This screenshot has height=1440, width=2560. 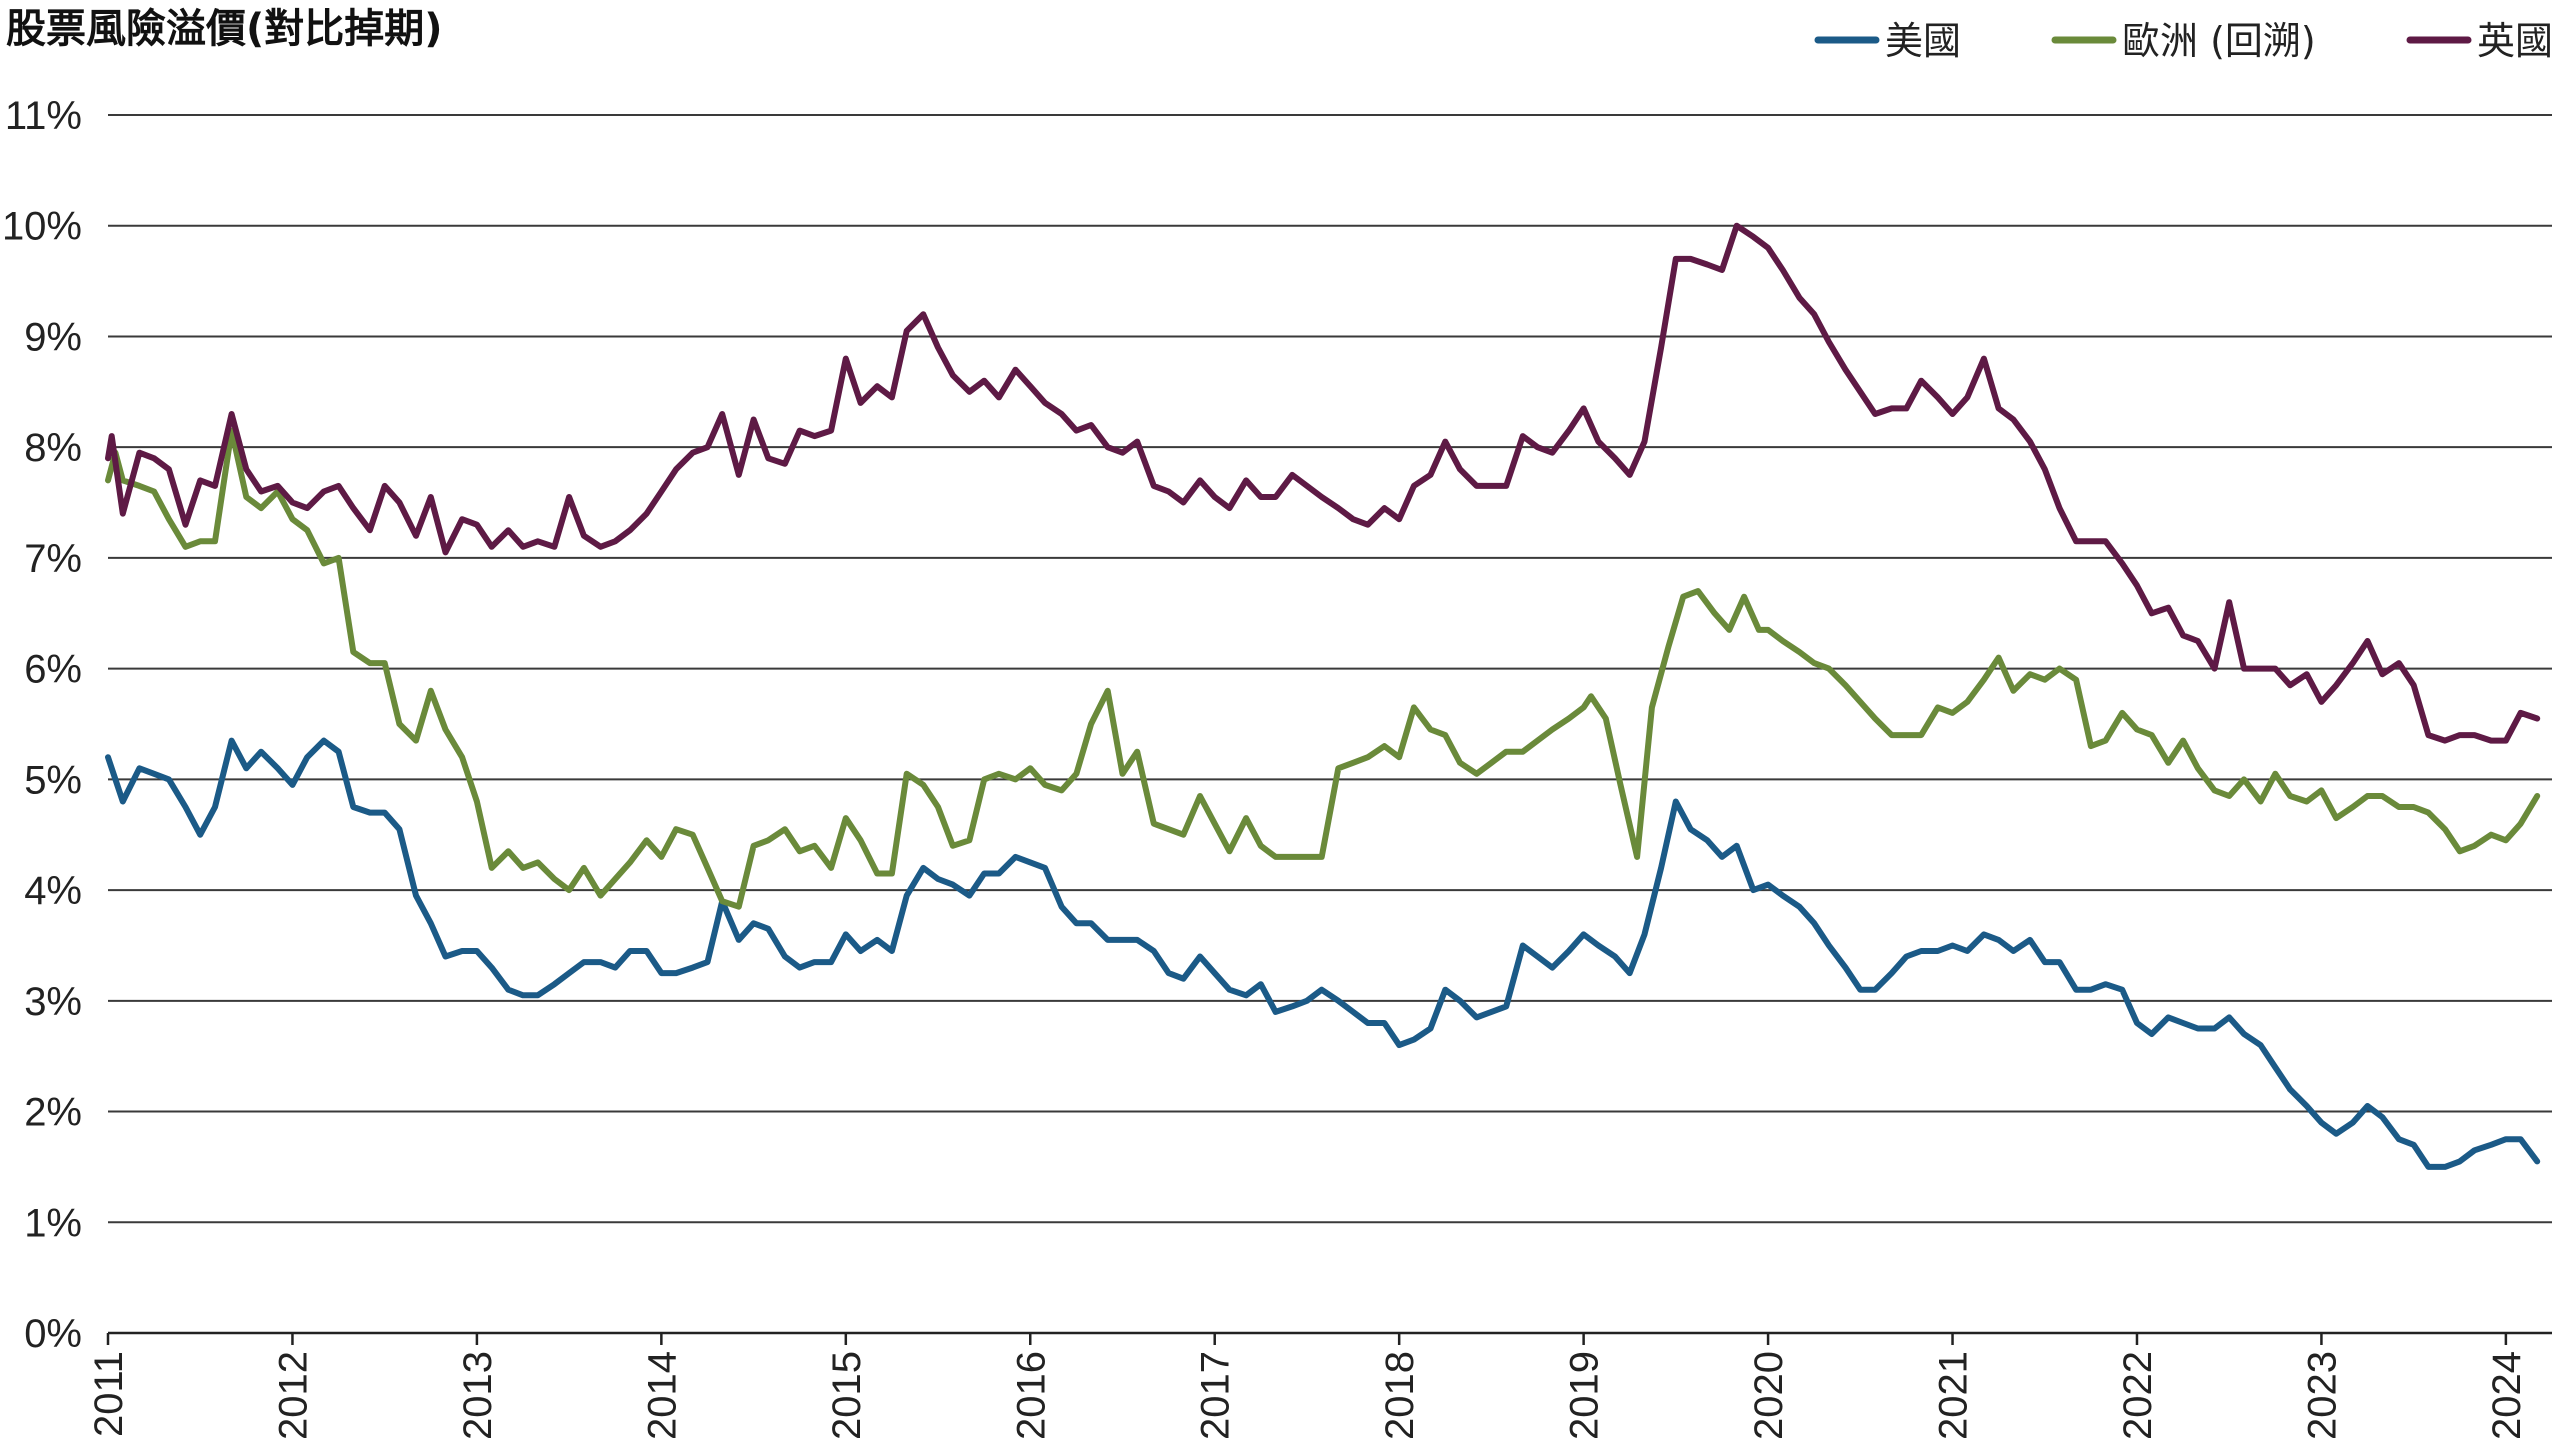 What do you see at coordinates (1769, 1395) in the screenshot?
I see `x-tick-label: 2020` at bounding box center [1769, 1395].